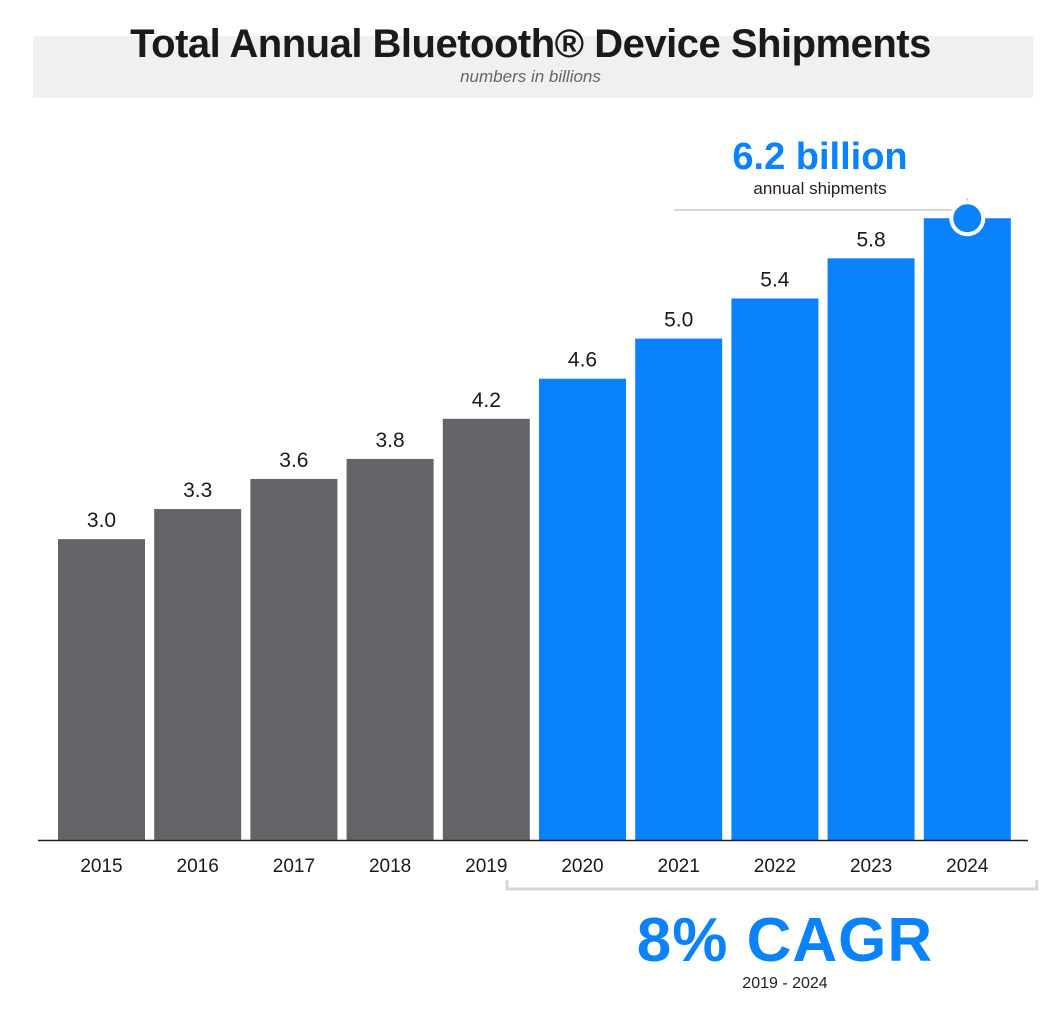 The height and width of the screenshot is (1010, 1061). Describe the element at coordinates (486, 629) in the screenshot. I see `bar-2019` at that location.